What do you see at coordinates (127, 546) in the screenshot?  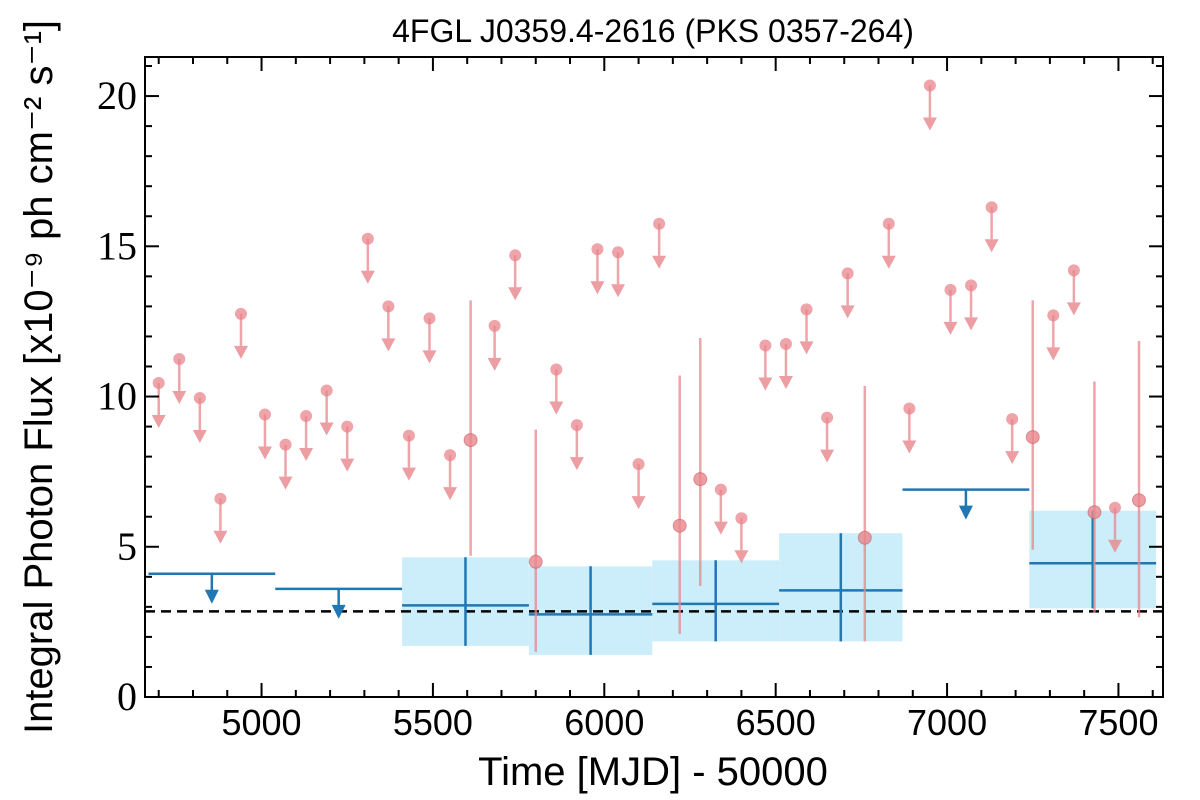 I see `y-tick-label: 5` at bounding box center [127, 546].